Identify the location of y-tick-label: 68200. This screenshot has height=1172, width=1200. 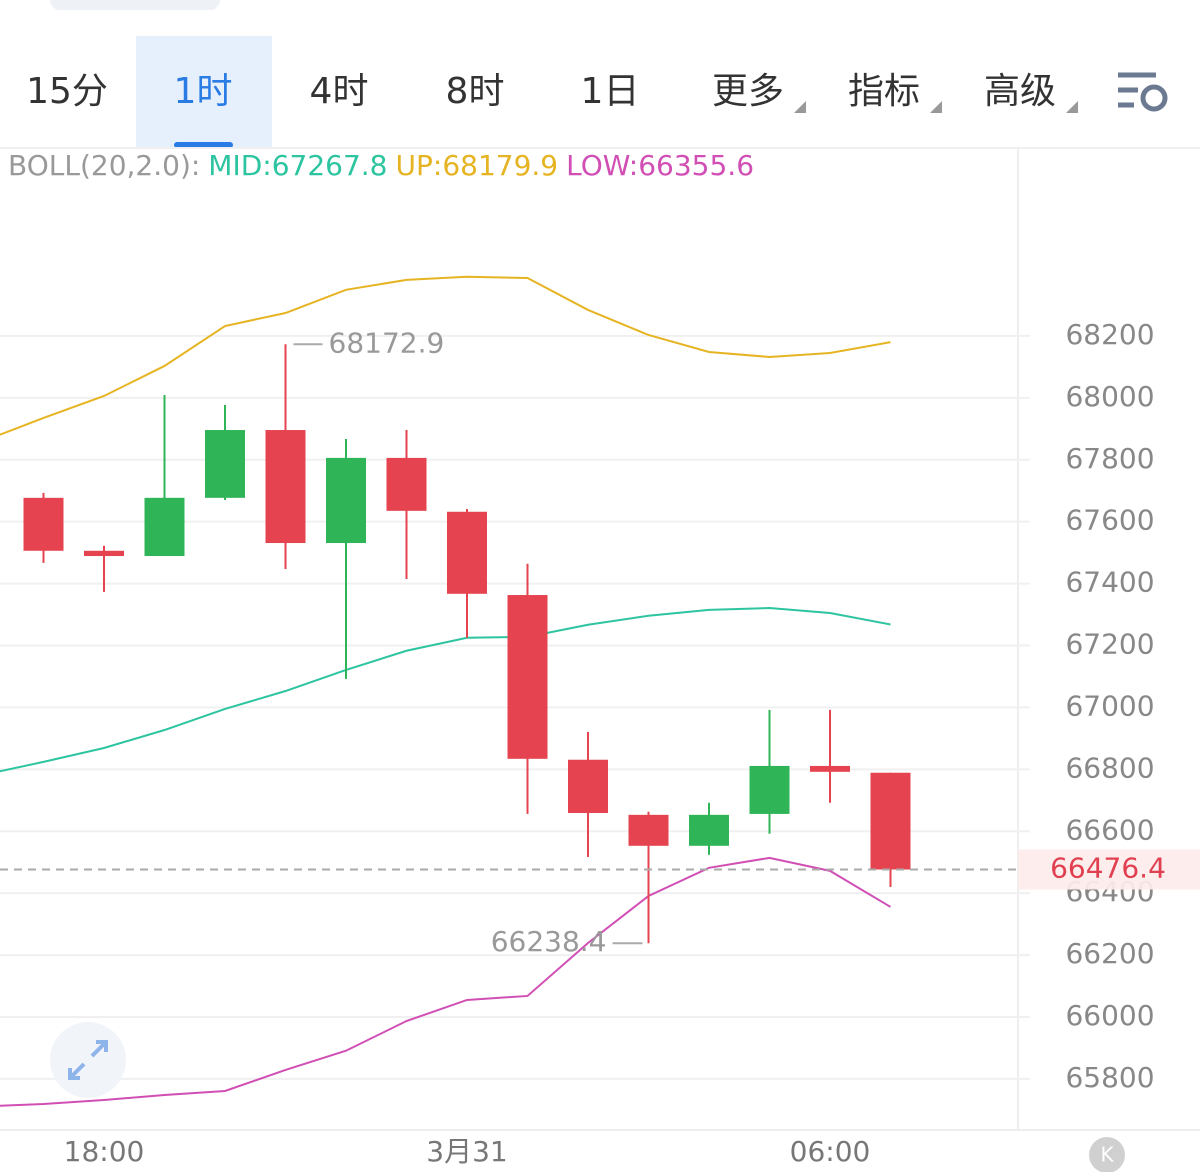
(1109, 334).